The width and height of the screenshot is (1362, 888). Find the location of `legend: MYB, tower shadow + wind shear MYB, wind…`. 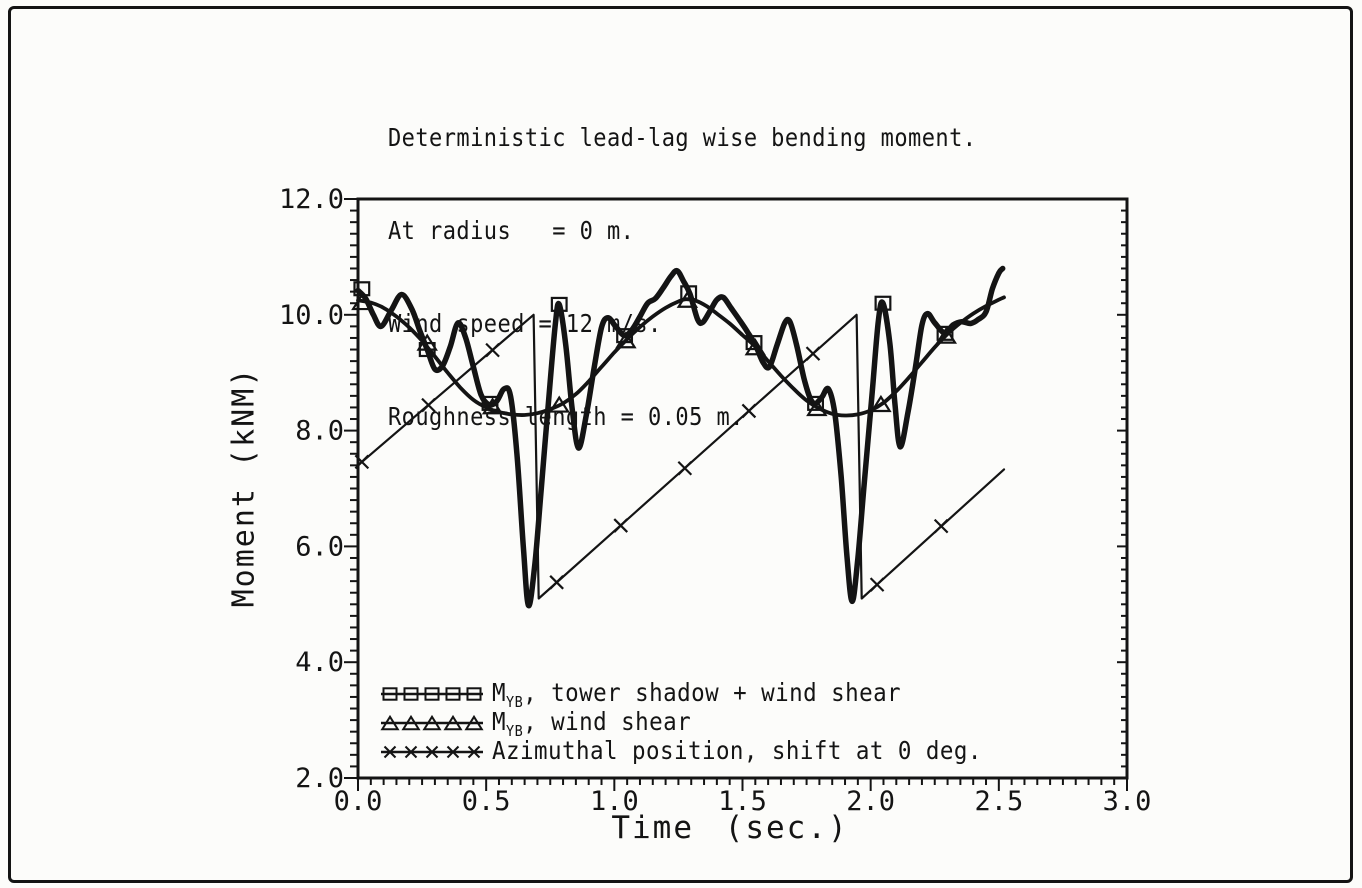

legend: MYB, tower shadow + wind shear MYB, wind… is located at coordinates (708, 722).